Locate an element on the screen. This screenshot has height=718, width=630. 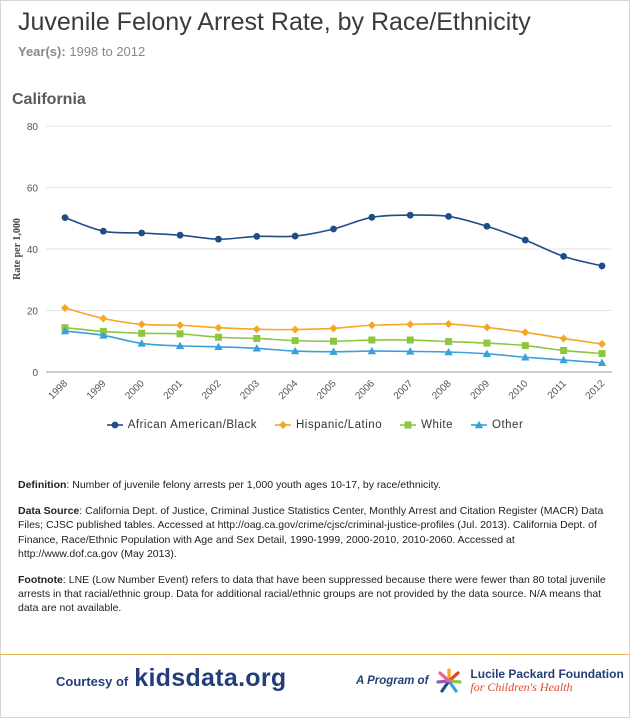
years-line: Year(s): 1998 to 2012 is located at coordinates (81, 51).